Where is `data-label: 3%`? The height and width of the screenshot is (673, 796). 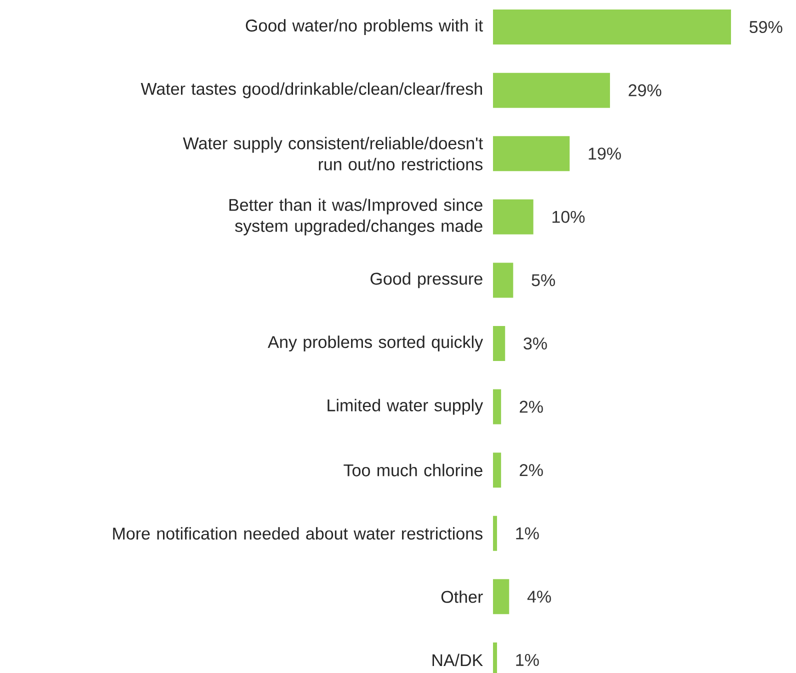 data-label: 3% is located at coordinates (535, 343).